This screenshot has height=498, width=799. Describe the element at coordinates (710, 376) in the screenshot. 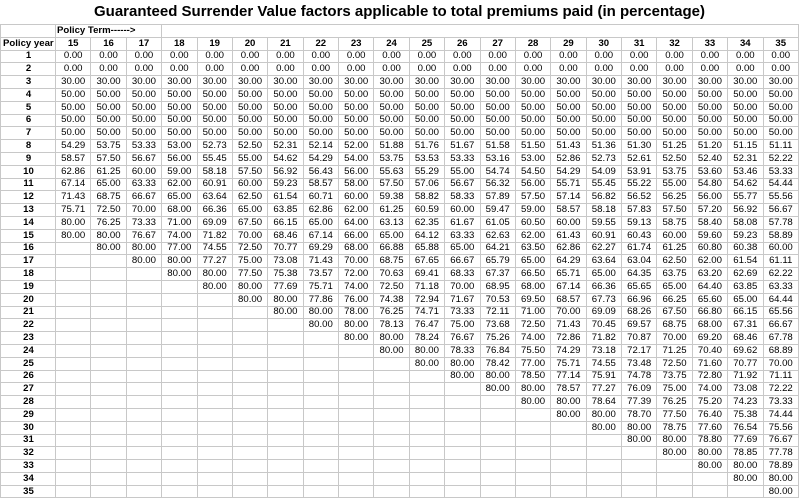

I see `value-cell: 72.80` at that location.